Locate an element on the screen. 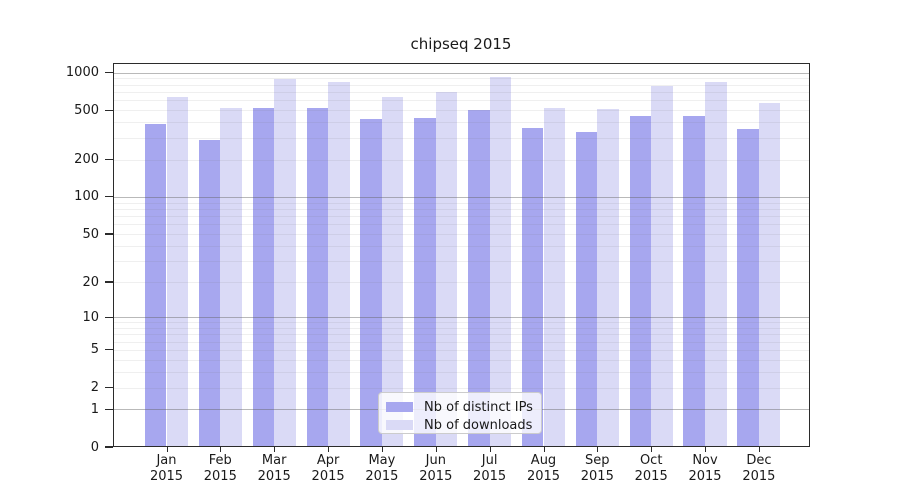 Image resolution: width=900 pixels, height=500 pixels. bar-downloads-dec is located at coordinates (769, 275).